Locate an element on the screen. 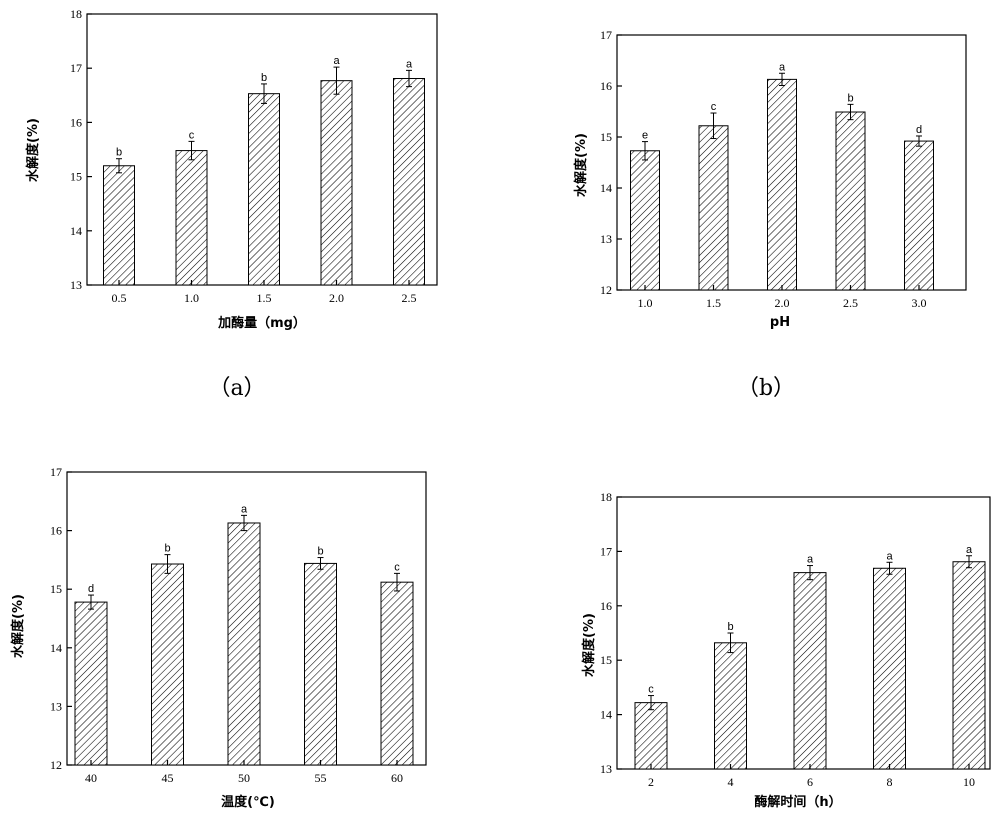 This screenshot has width=1000, height=814. ylabel-b: 水解度(%) is located at coordinates (581, 165).